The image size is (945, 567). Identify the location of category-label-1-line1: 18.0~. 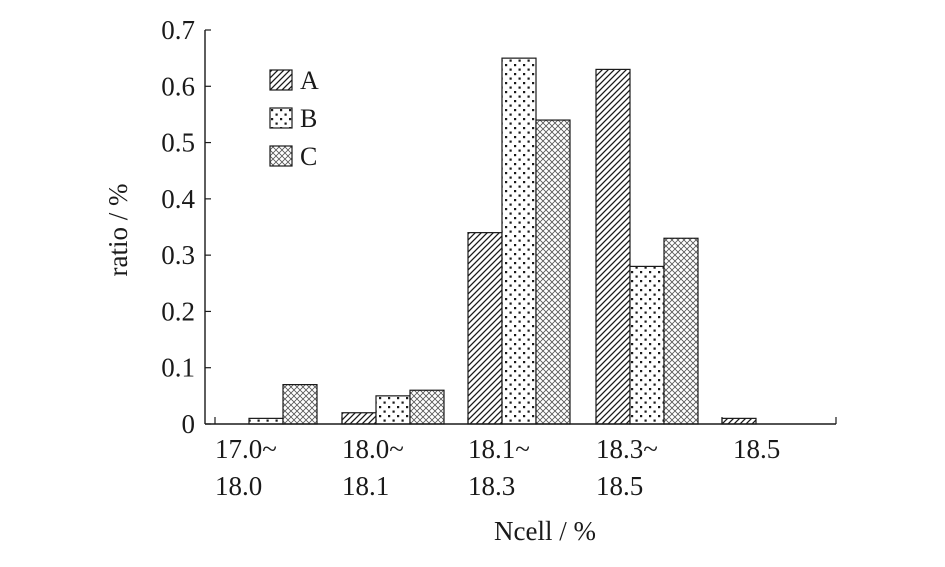
(373, 449).